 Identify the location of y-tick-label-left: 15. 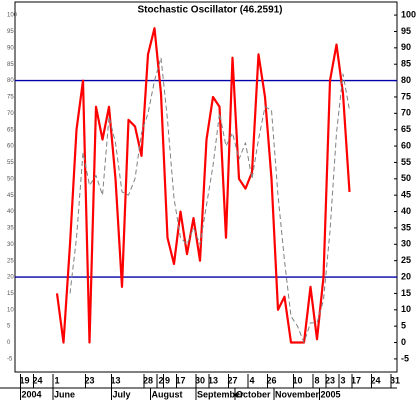
(10, 294).